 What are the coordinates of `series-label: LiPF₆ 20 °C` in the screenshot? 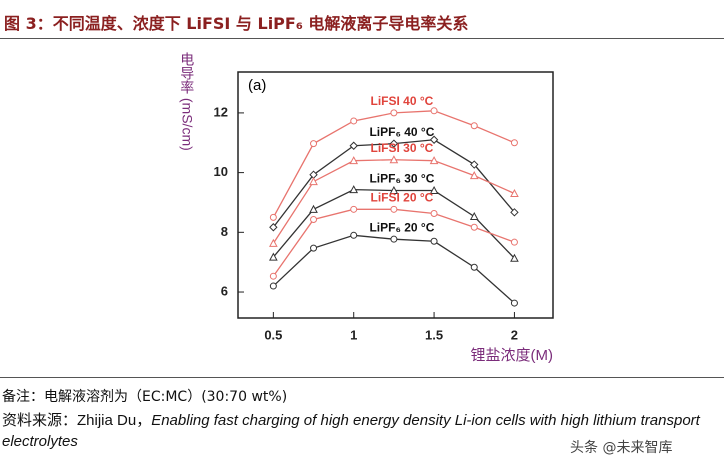 It's located at (401, 227).